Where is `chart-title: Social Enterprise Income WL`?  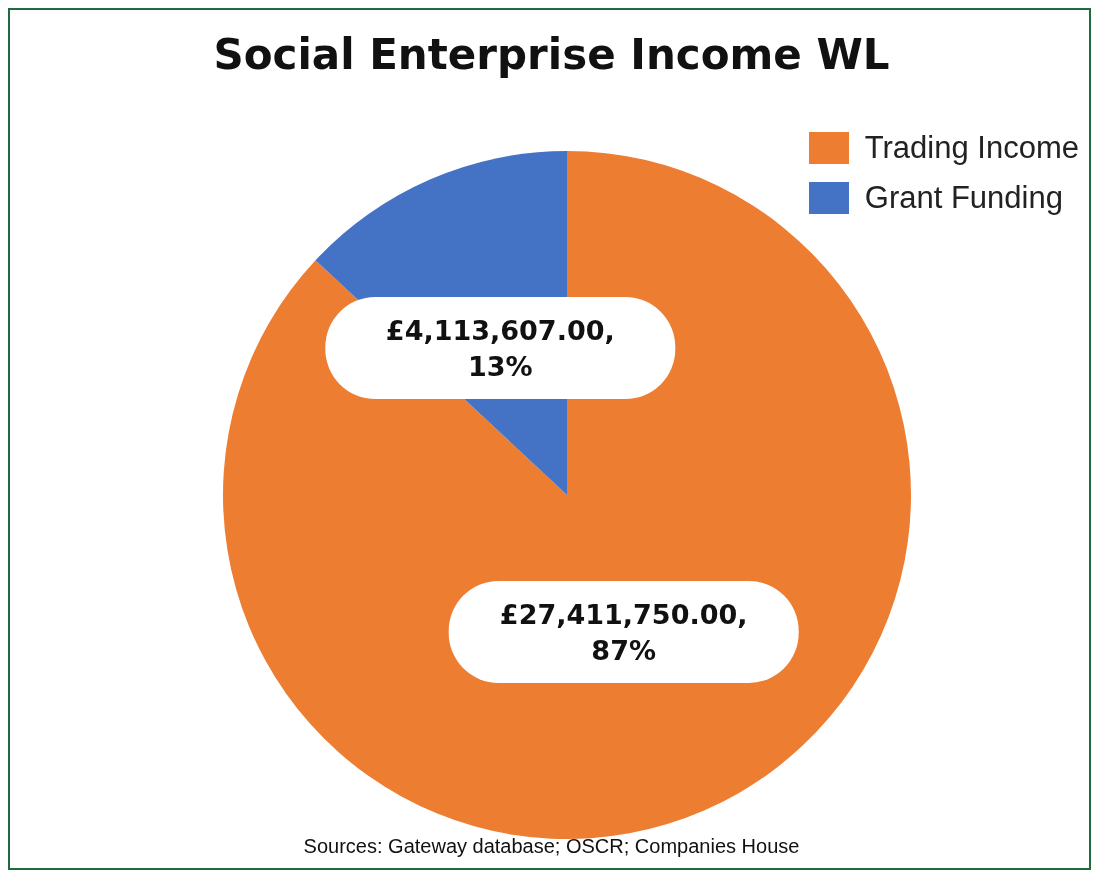
chart-title: Social Enterprise Income WL is located at coordinates (551, 54).